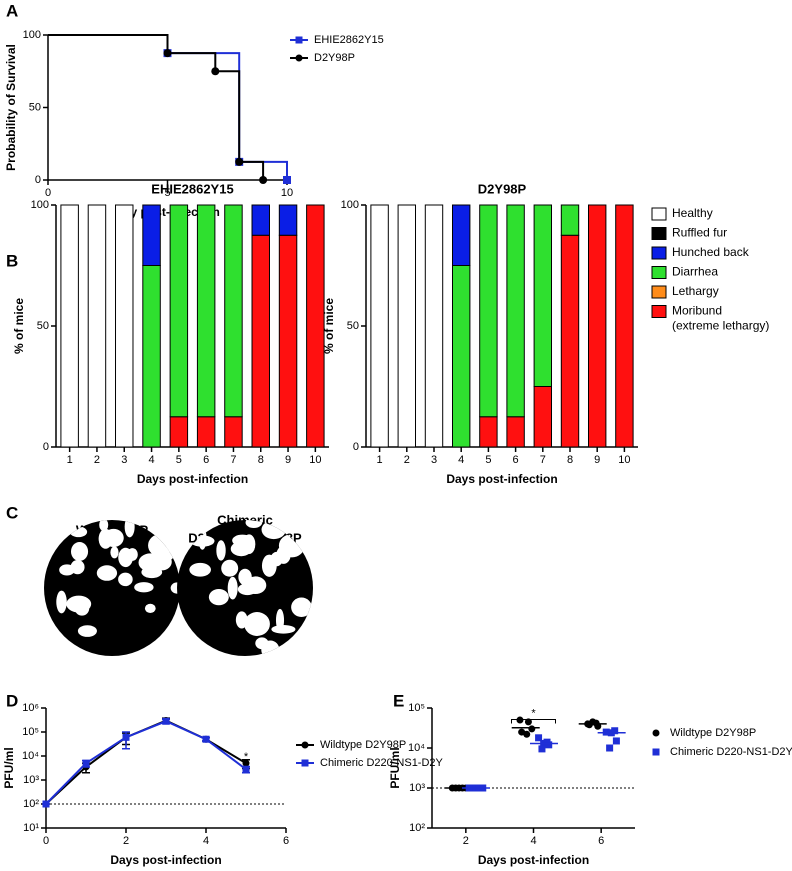  I want to click on x-tick-label: 5, so click(167, 193).